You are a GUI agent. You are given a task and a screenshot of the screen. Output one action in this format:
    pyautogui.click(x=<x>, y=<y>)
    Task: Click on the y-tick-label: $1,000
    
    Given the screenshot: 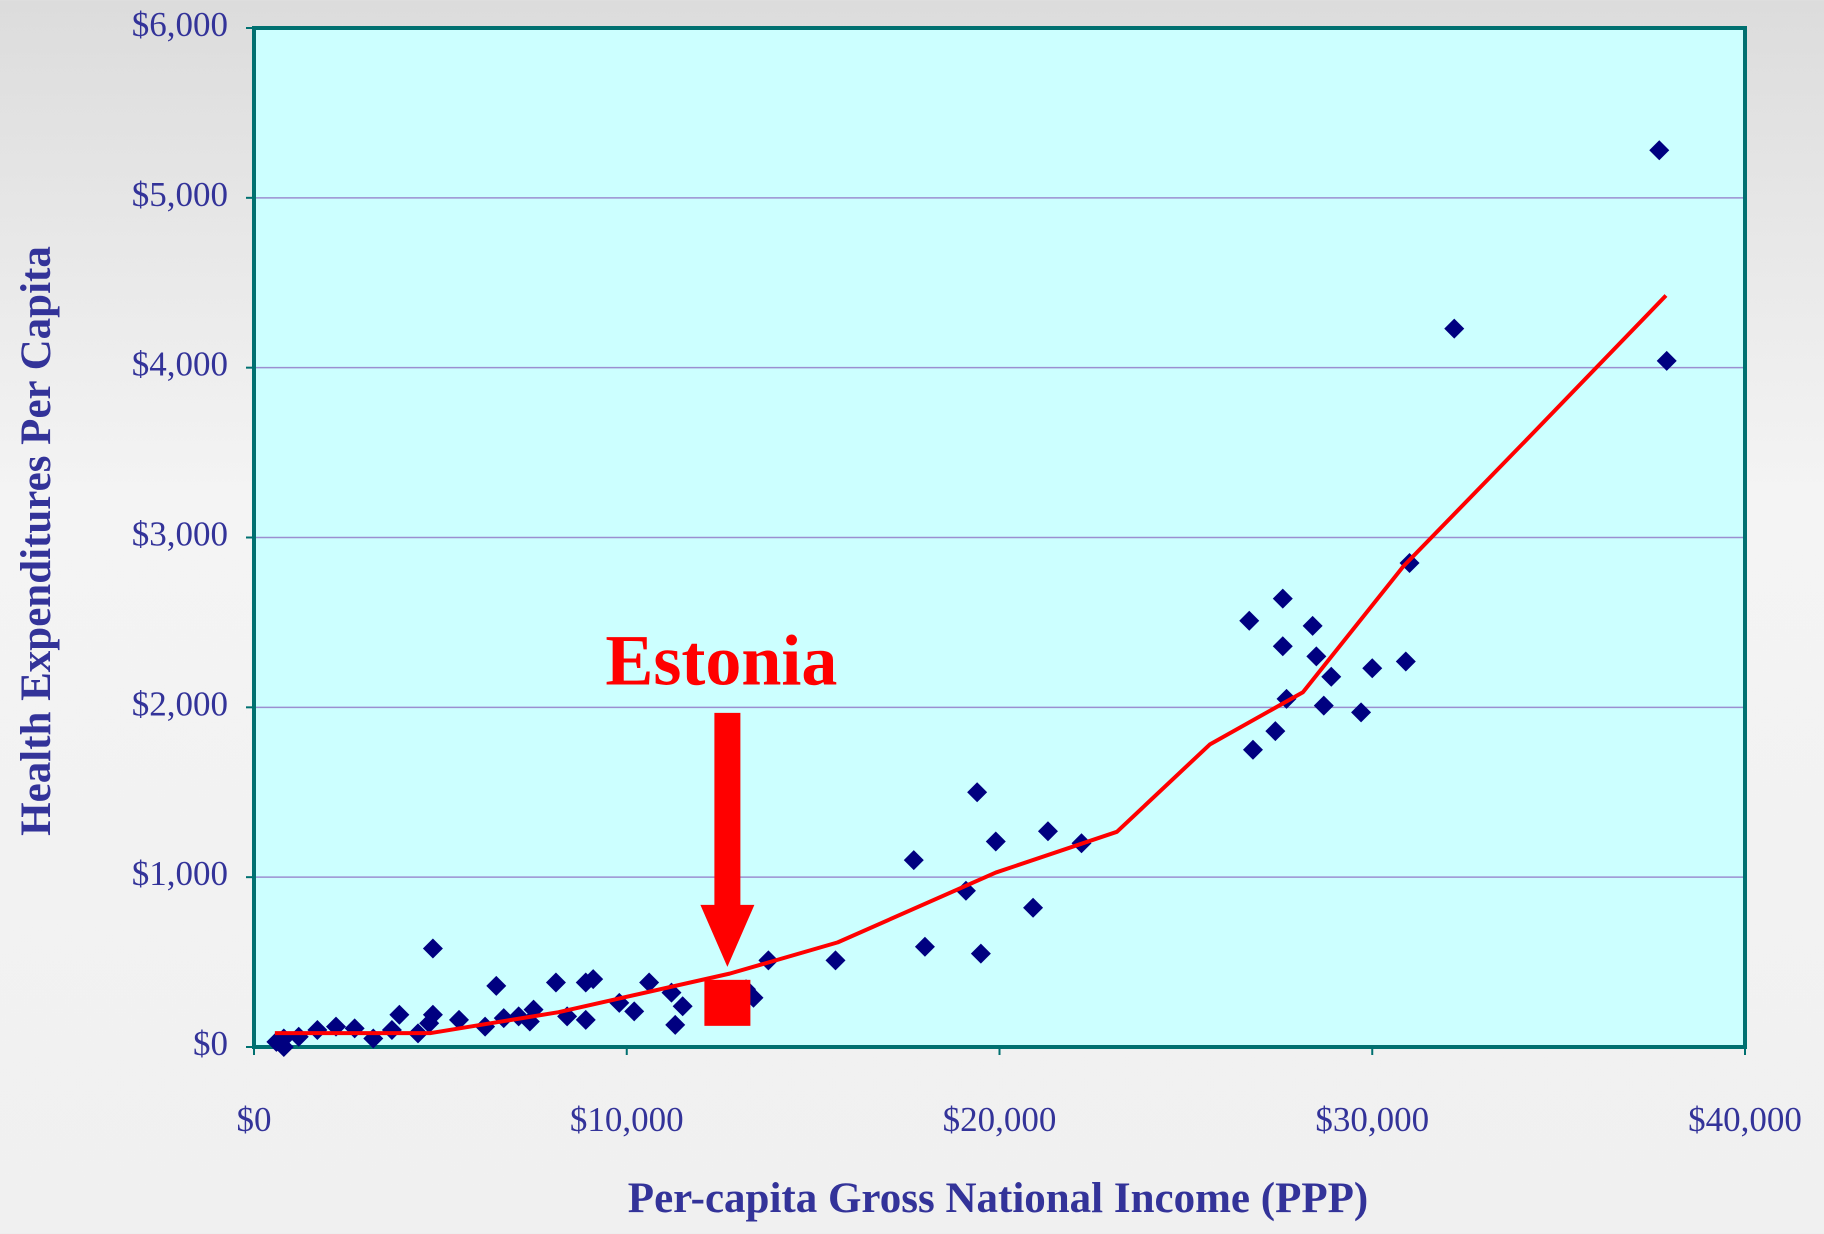 What is the action you would take?
    pyautogui.click(x=180, y=873)
    